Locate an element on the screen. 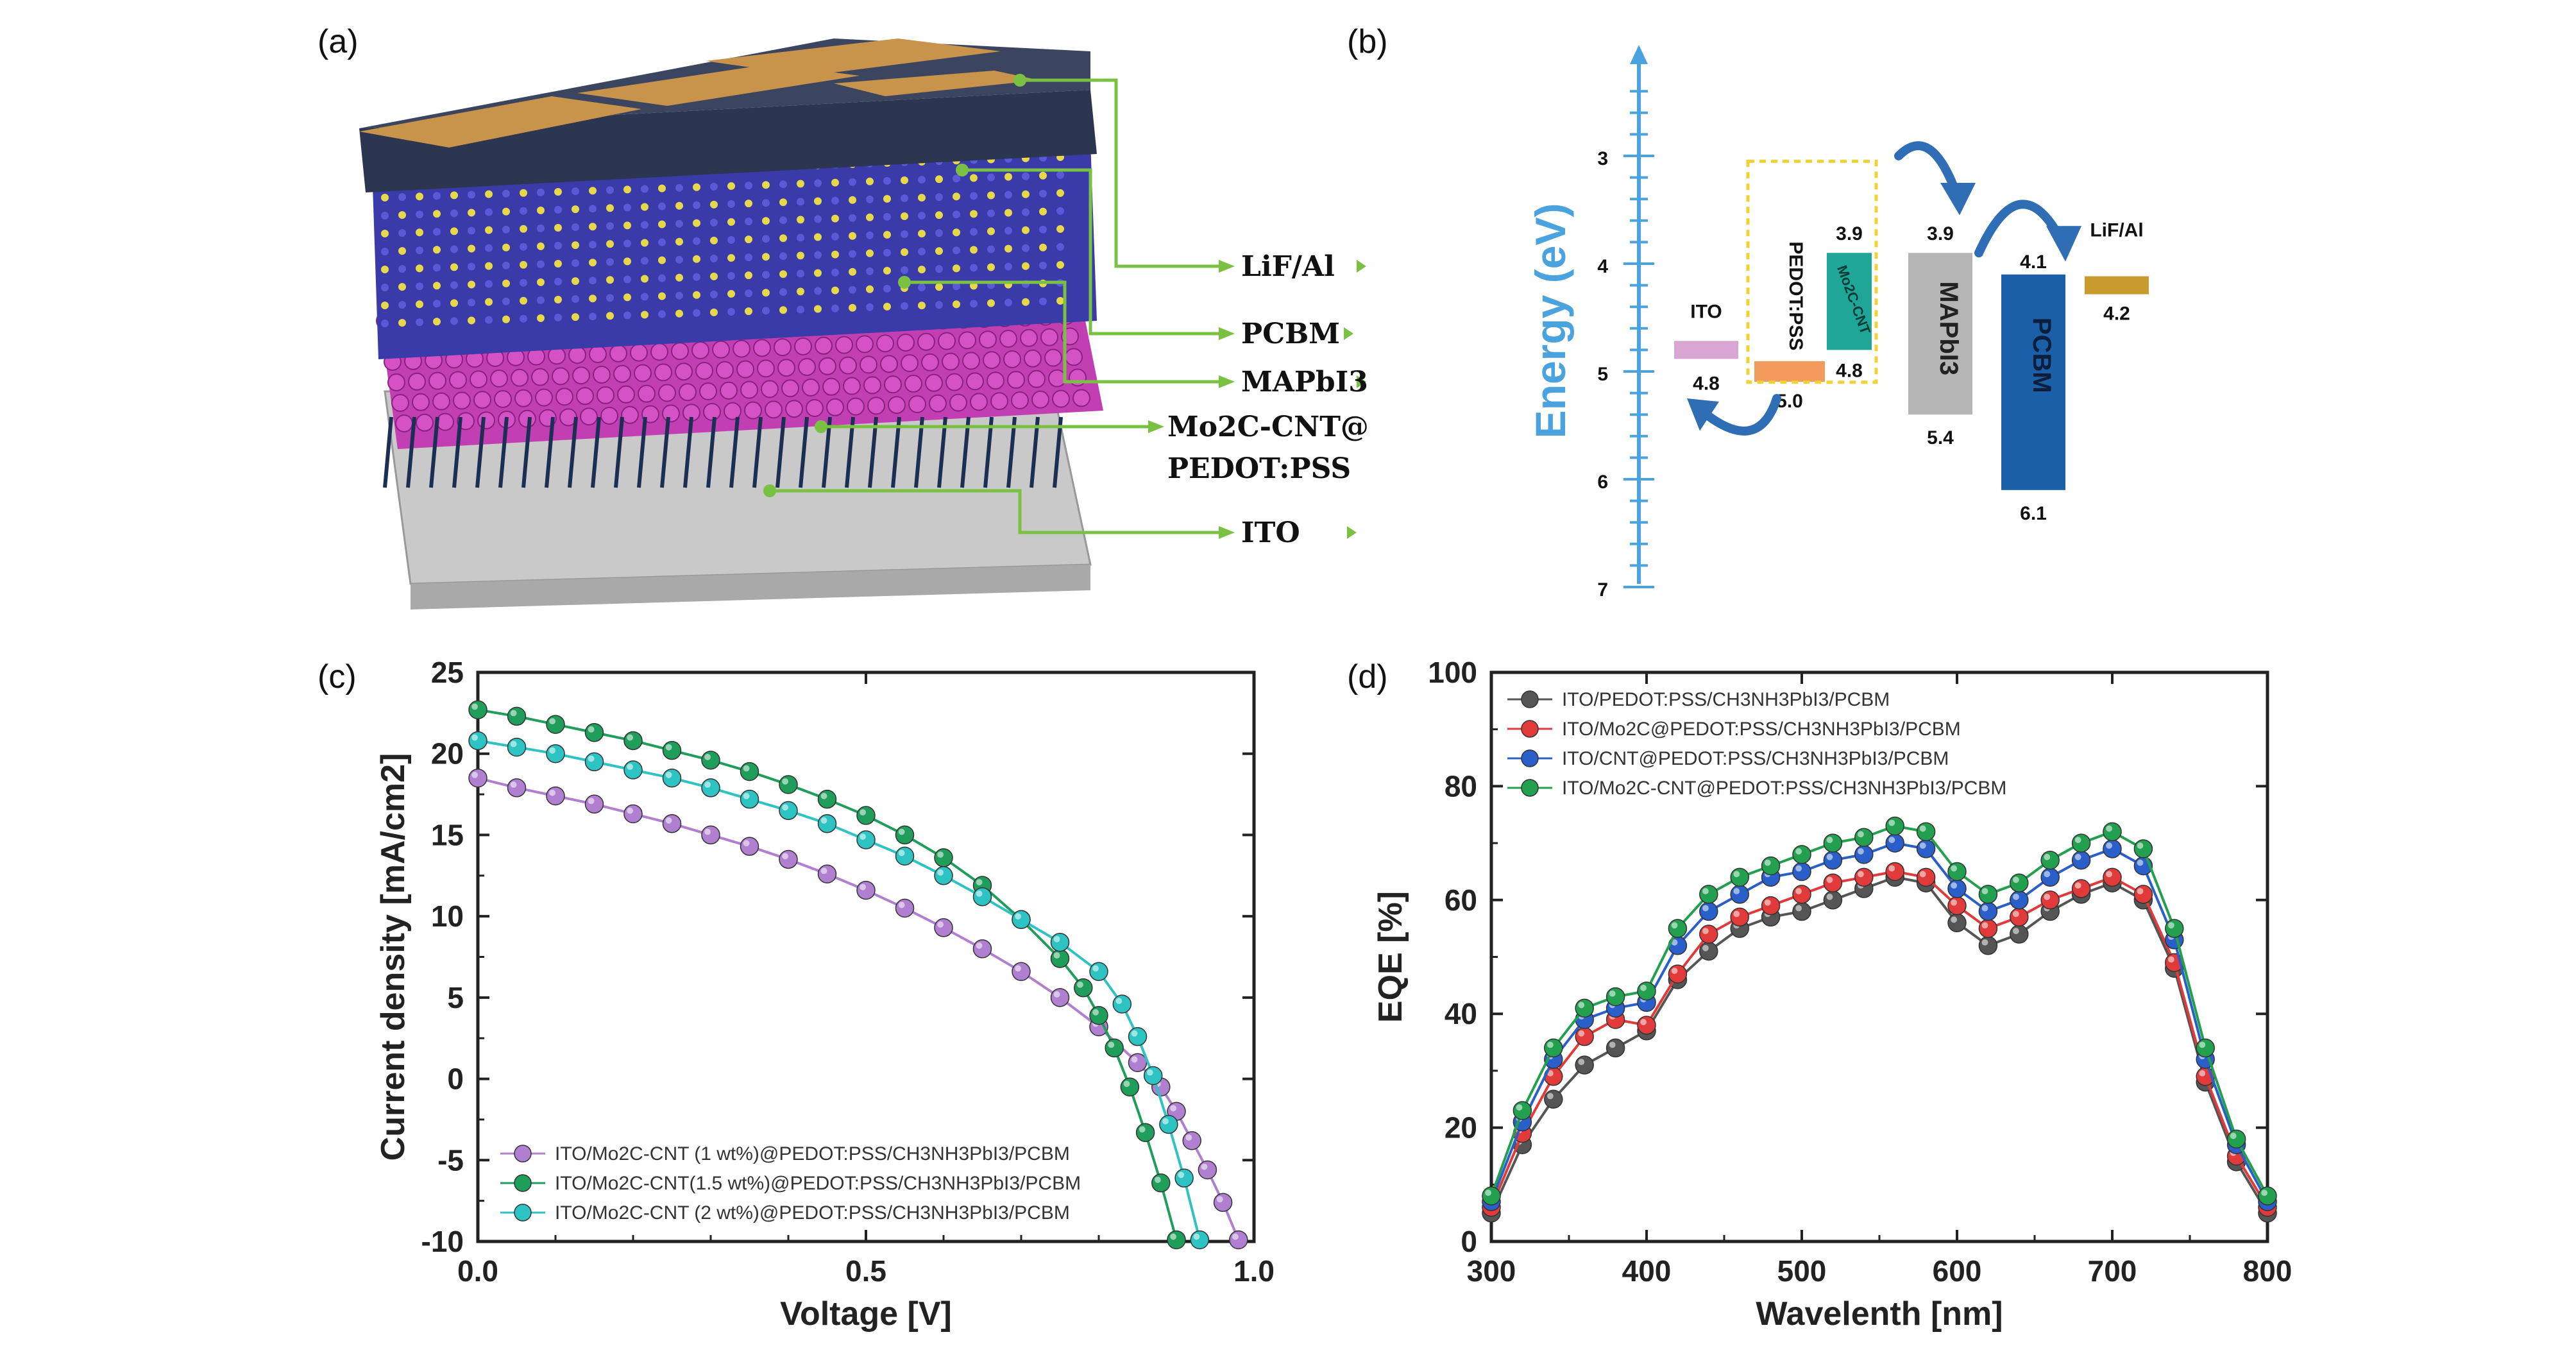 The height and width of the screenshot is (1364, 2576). lifal-value: 4.2 is located at coordinates (2116, 314).